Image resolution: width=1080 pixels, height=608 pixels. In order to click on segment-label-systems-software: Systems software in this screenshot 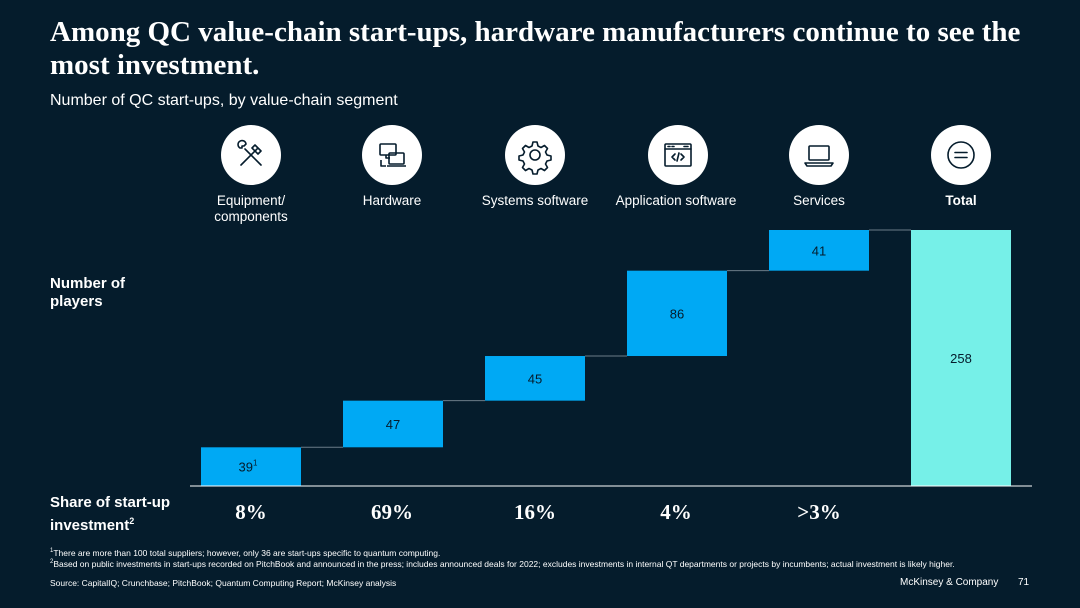, I will do `click(535, 200)`.